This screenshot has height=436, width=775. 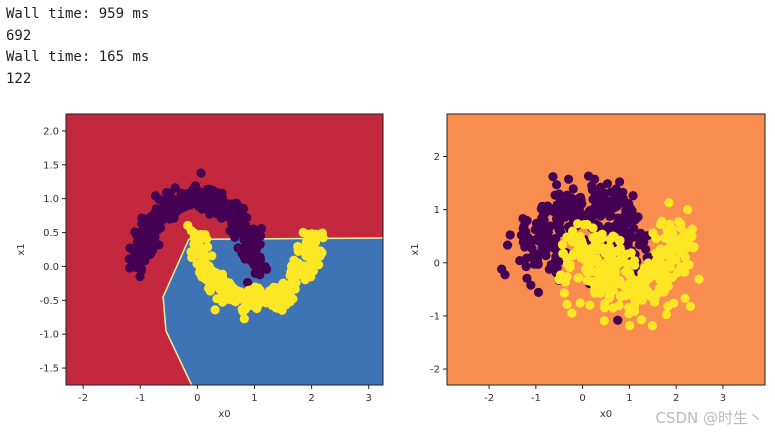 What do you see at coordinates (311, 398) in the screenshot?
I see `x-tick-label: 2` at bounding box center [311, 398].